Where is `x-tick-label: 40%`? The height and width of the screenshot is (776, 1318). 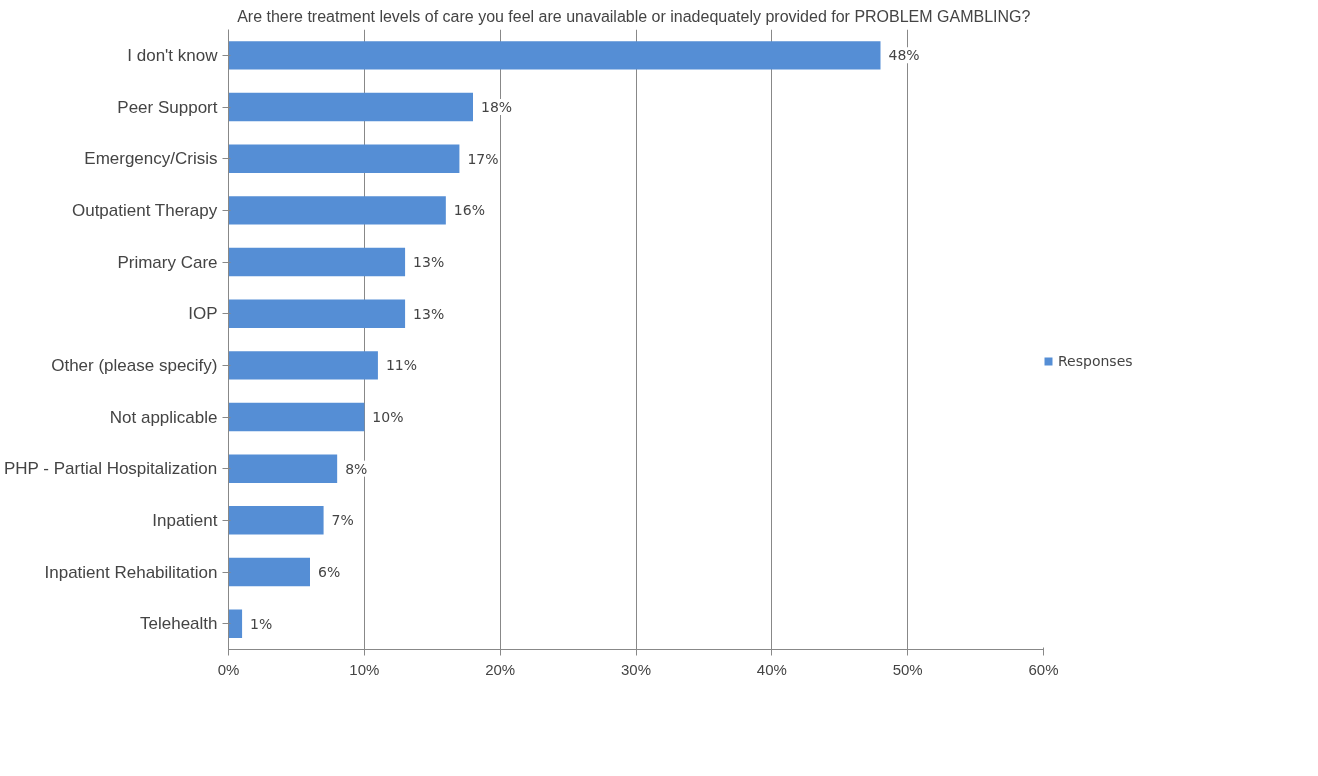 x-tick-label: 40% is located at coordinates (771, 669).